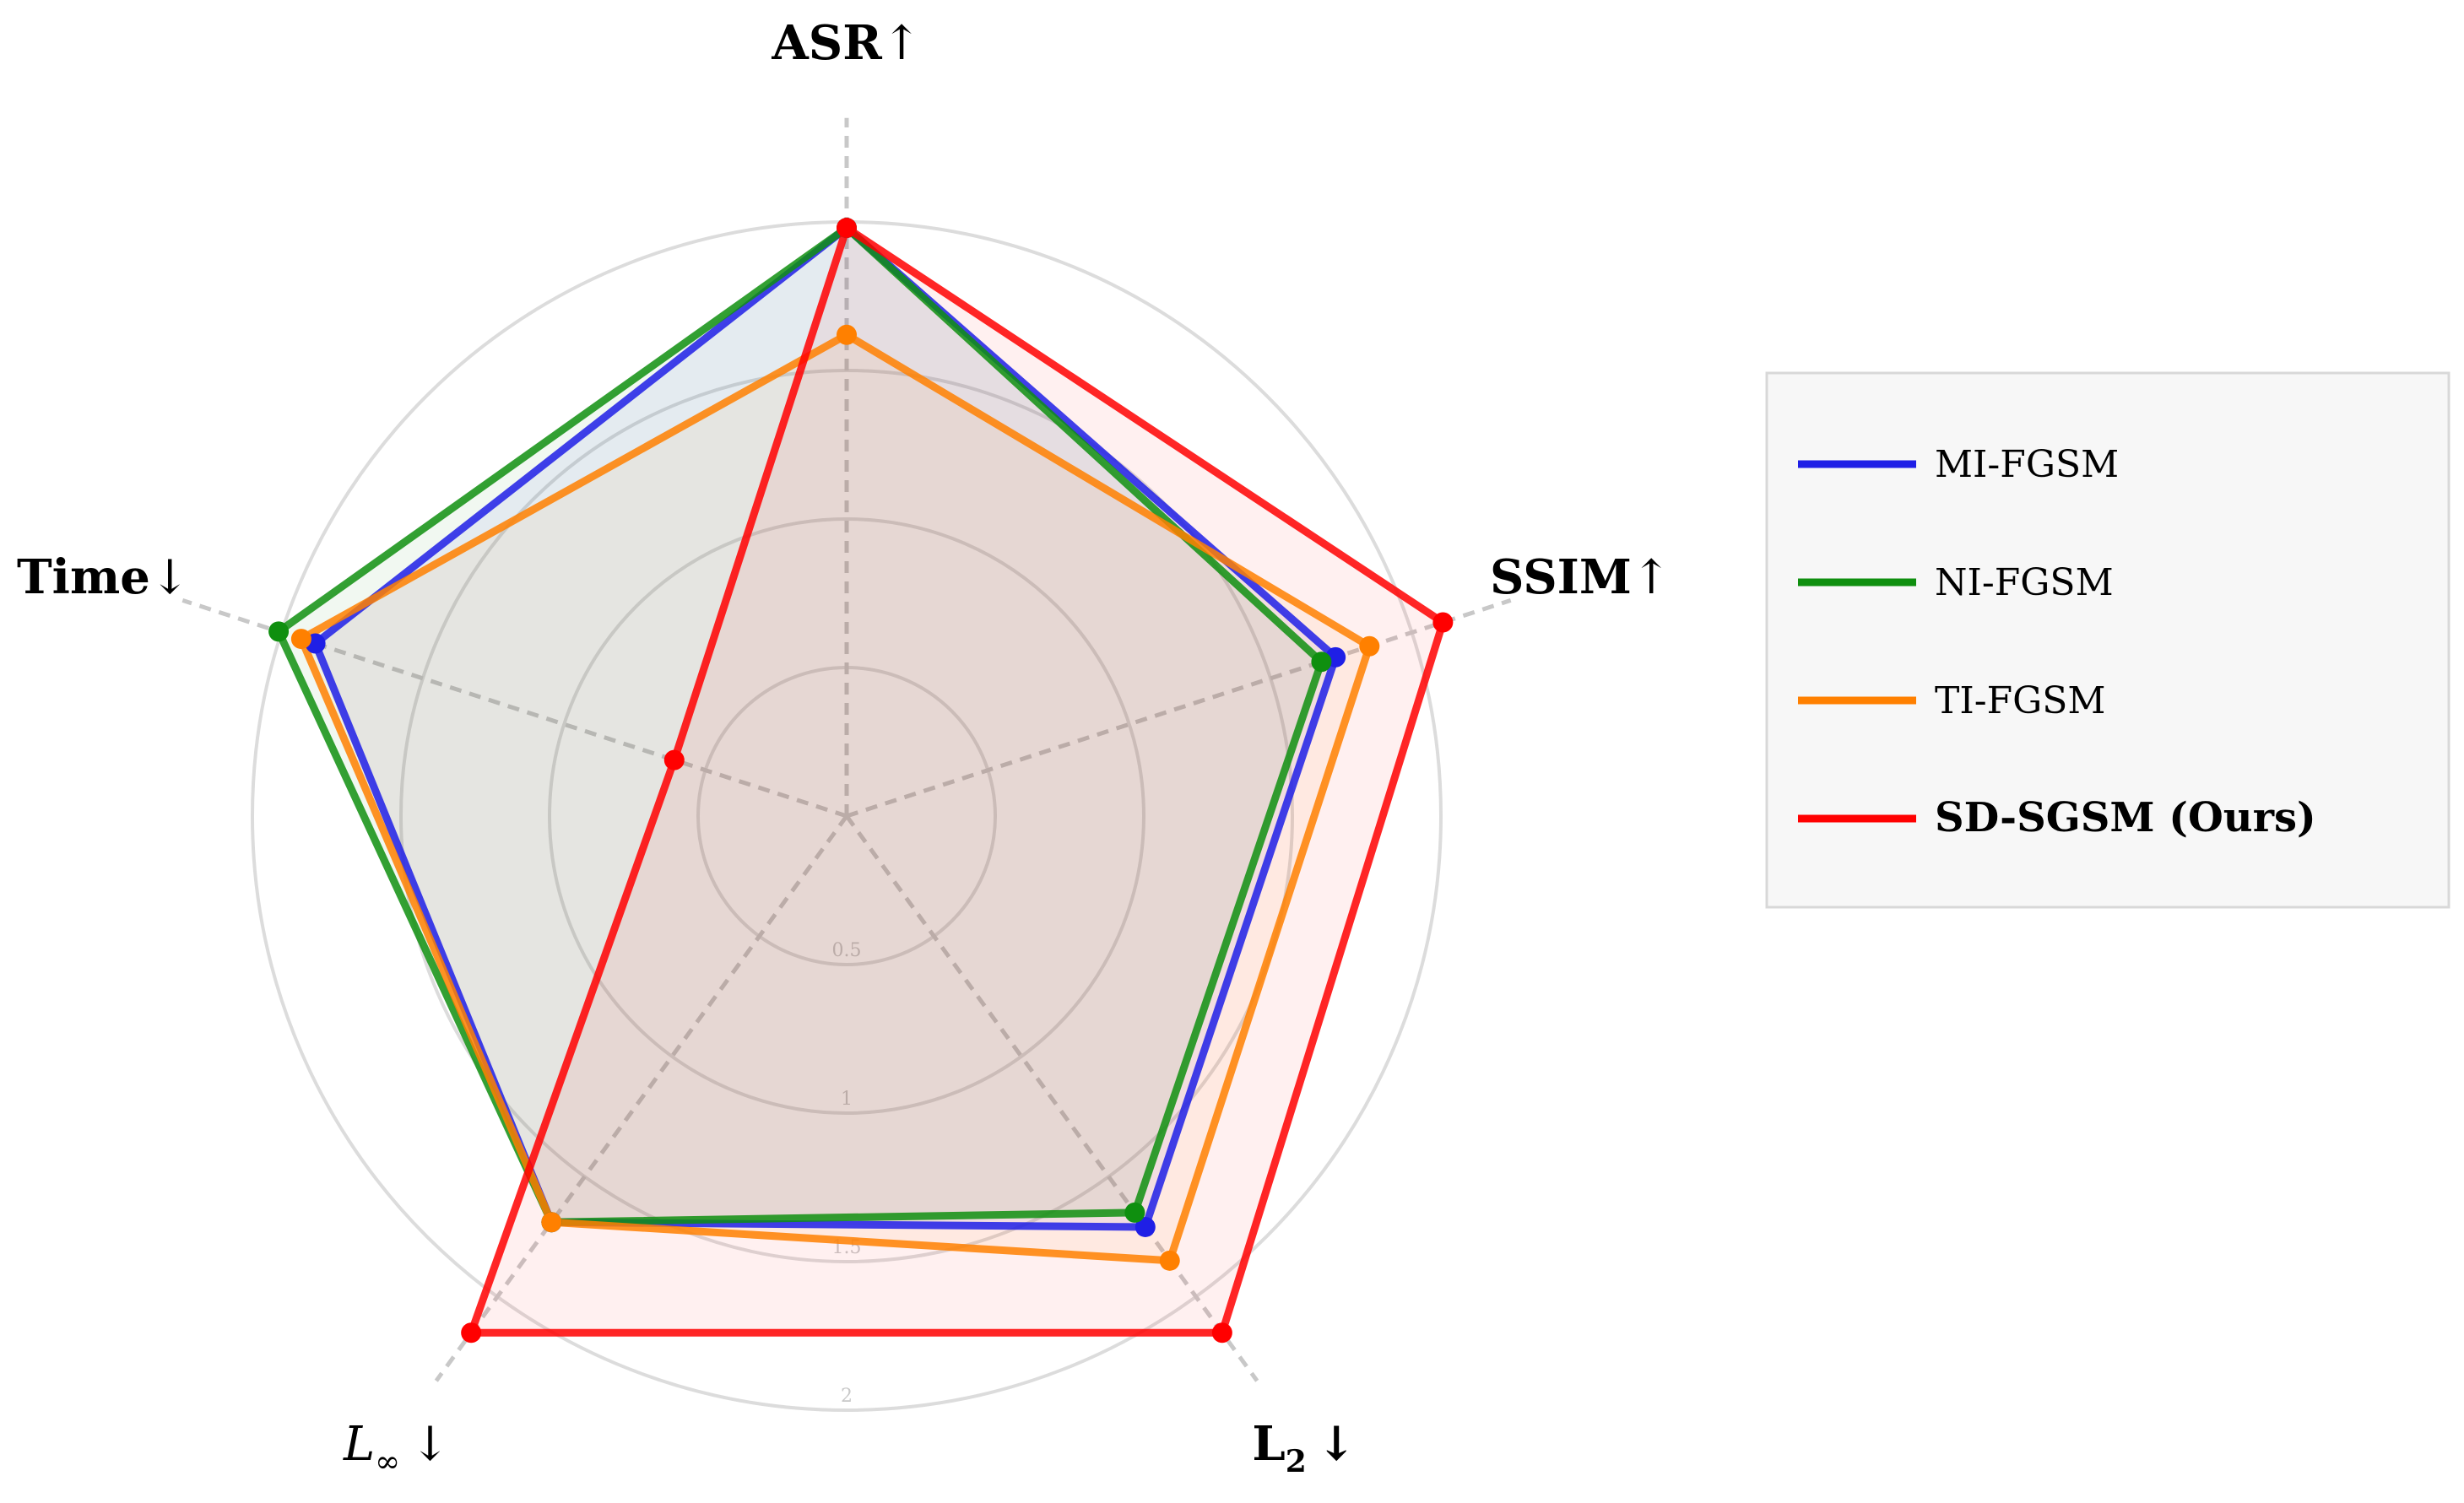  I want to click on legend-label-0: MI-FGSM, so click(2027, 464).